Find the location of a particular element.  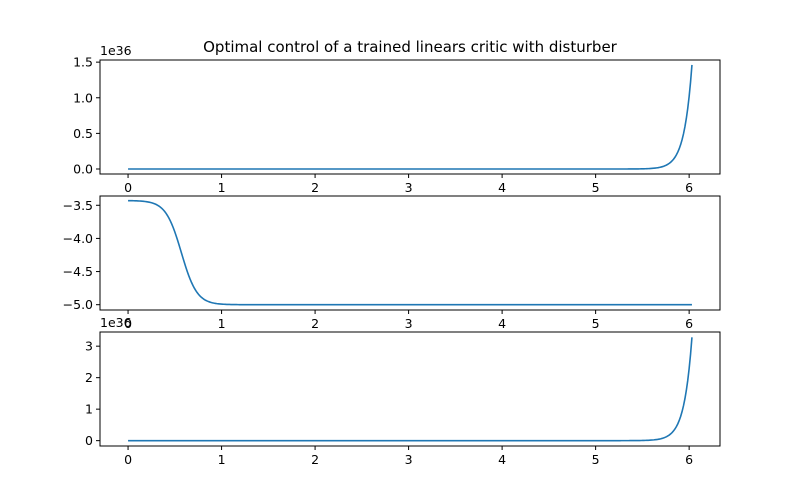

y-tick-label: 1.5 is located at coordinates (83, 62).